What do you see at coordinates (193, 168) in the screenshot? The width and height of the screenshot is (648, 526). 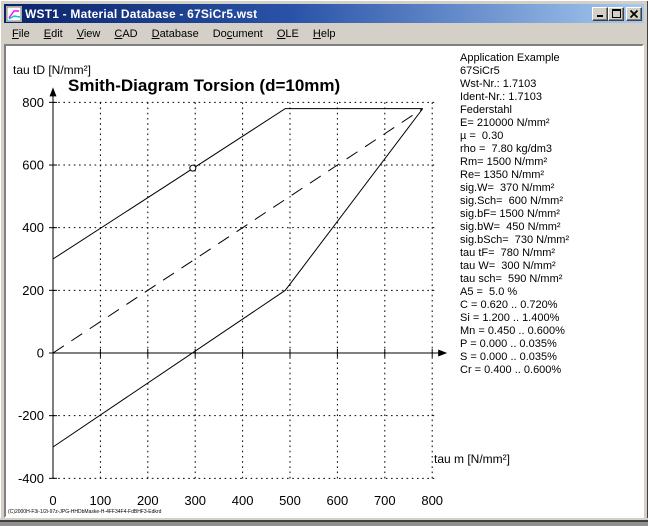 I see `pulsating-strength-point-marker` at bounding box center [193, 168].